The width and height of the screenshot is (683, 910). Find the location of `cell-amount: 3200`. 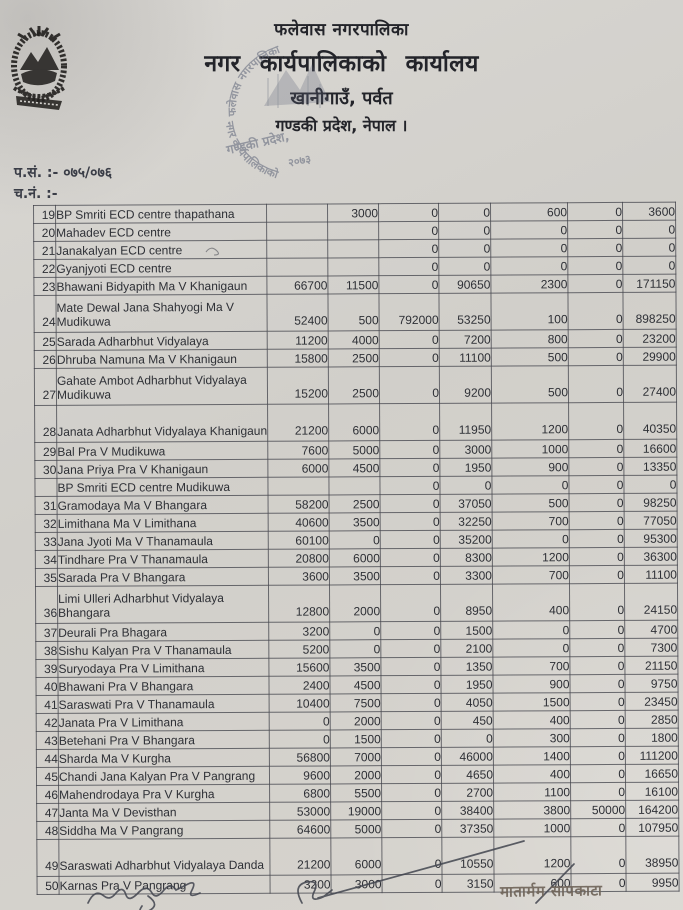

cell-amount: 3200 is located at coordinates (301, 884).